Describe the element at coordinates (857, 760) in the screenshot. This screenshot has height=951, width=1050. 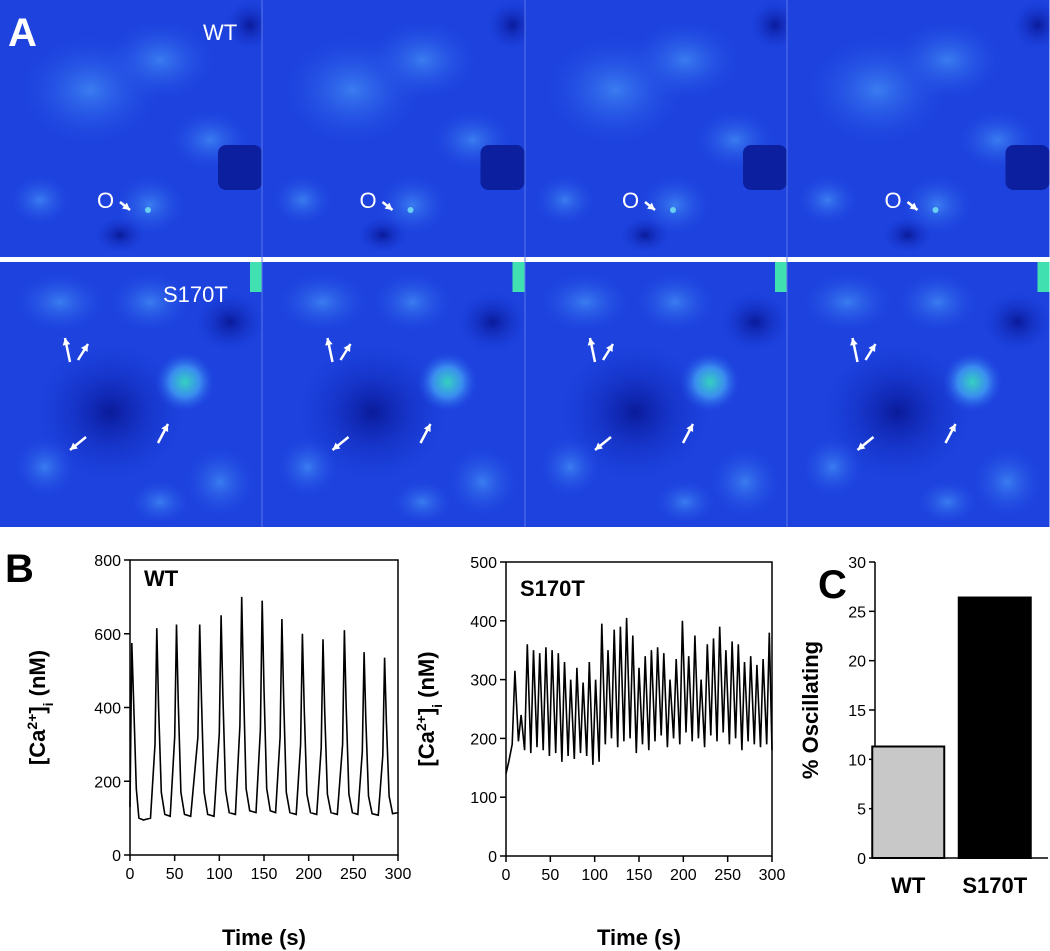
I see `y-tick-label: 10` at that location.